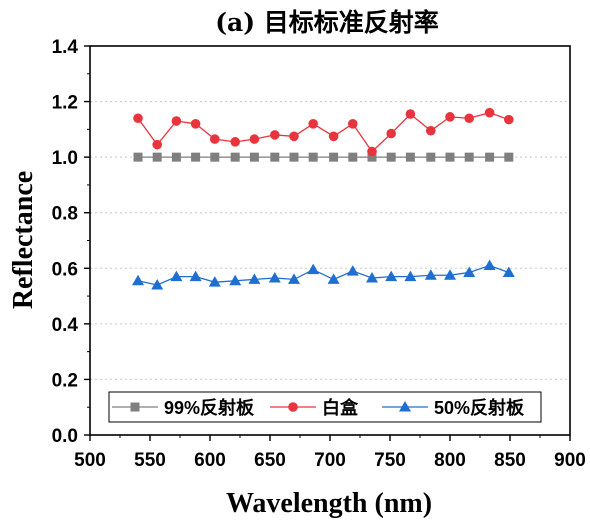  I want to click on y-tick-label: 0.0, so click(65, 436).